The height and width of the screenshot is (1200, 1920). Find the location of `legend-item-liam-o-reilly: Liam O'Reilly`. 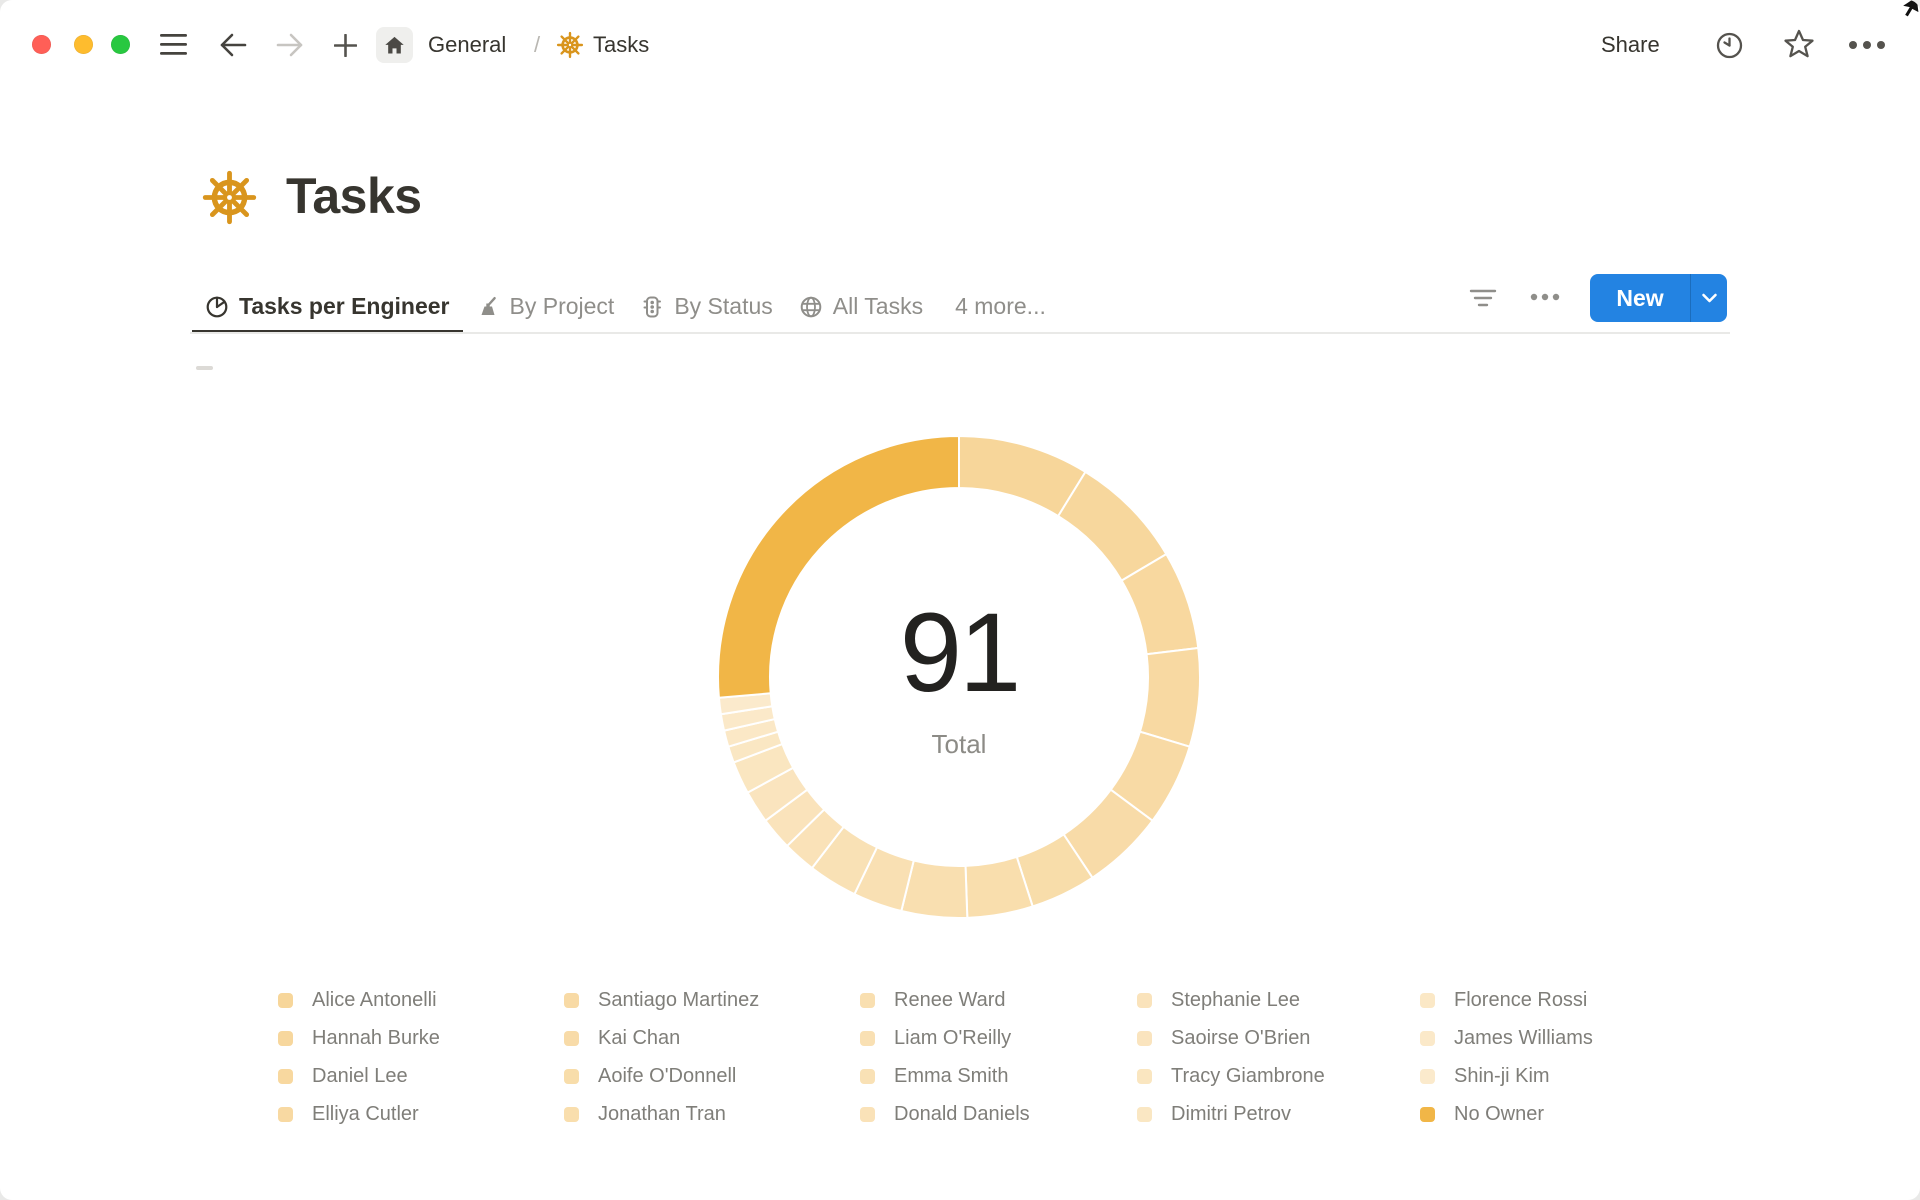

legend-item-liam-o-reilly: Liam O'Reilly is located at coordinates (945, 1038).